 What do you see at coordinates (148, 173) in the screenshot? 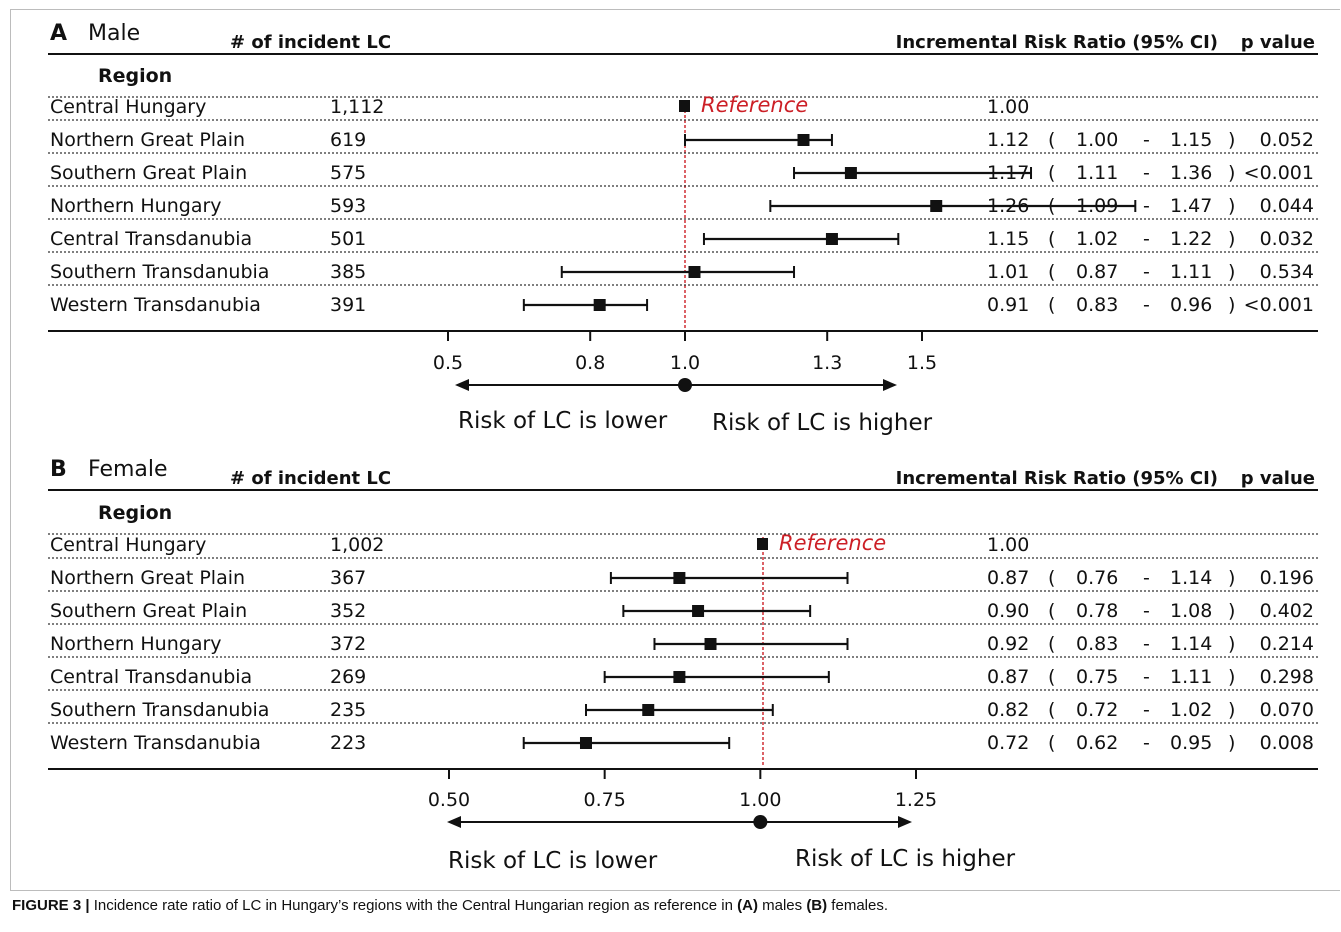
I see `panel-a-row-3-region: Southern Great Plain` at bounding box center [148, 173].